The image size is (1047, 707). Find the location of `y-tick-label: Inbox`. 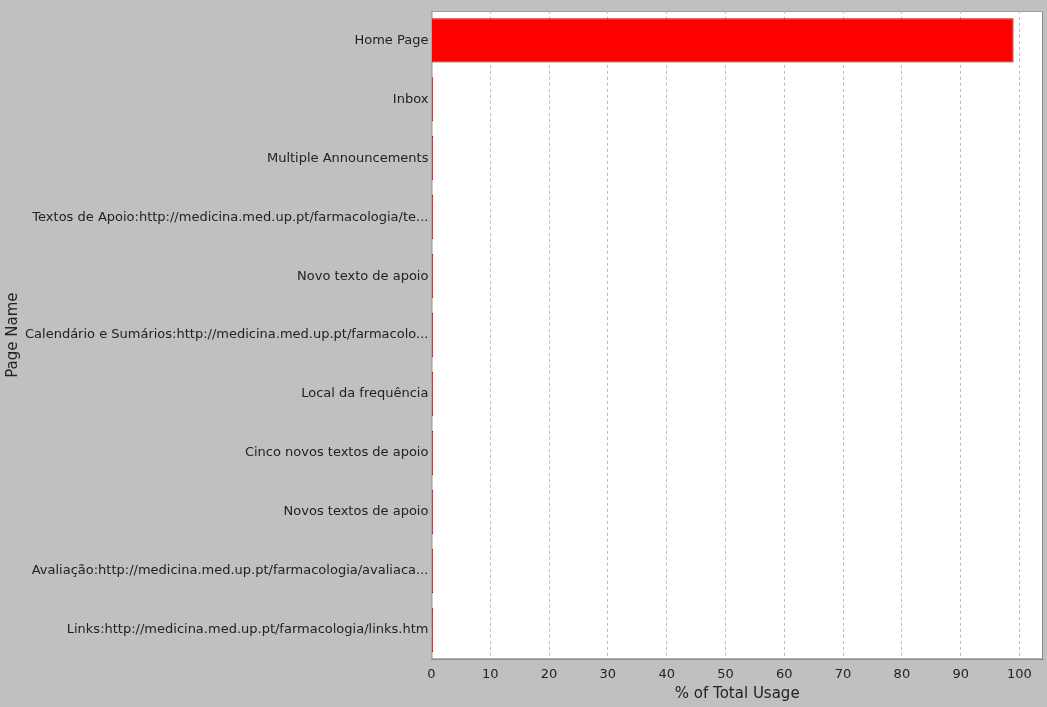

y-tick-label: Inbox is located at coordinates (410, 98).